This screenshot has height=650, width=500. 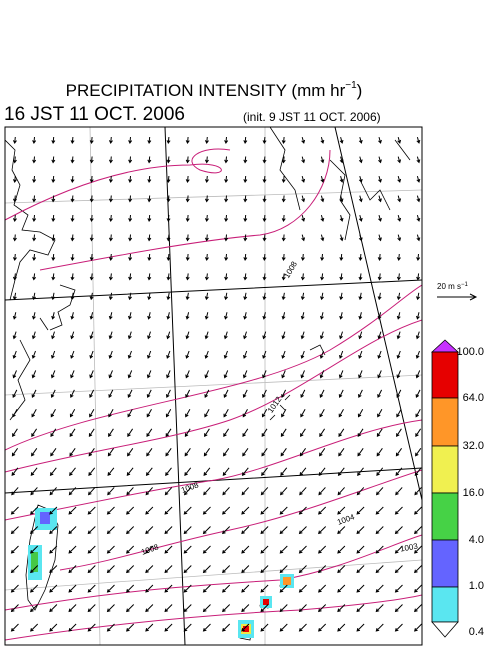 I want to click on isobar-label: 1008, so click(x=150, y=549).